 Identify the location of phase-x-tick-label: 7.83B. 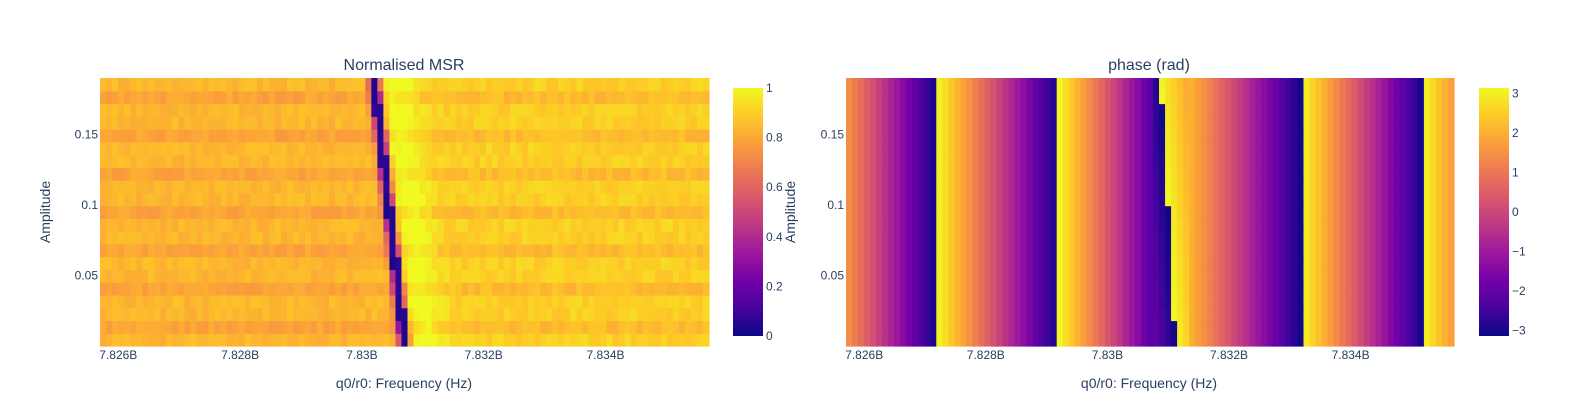
(1107, 355).